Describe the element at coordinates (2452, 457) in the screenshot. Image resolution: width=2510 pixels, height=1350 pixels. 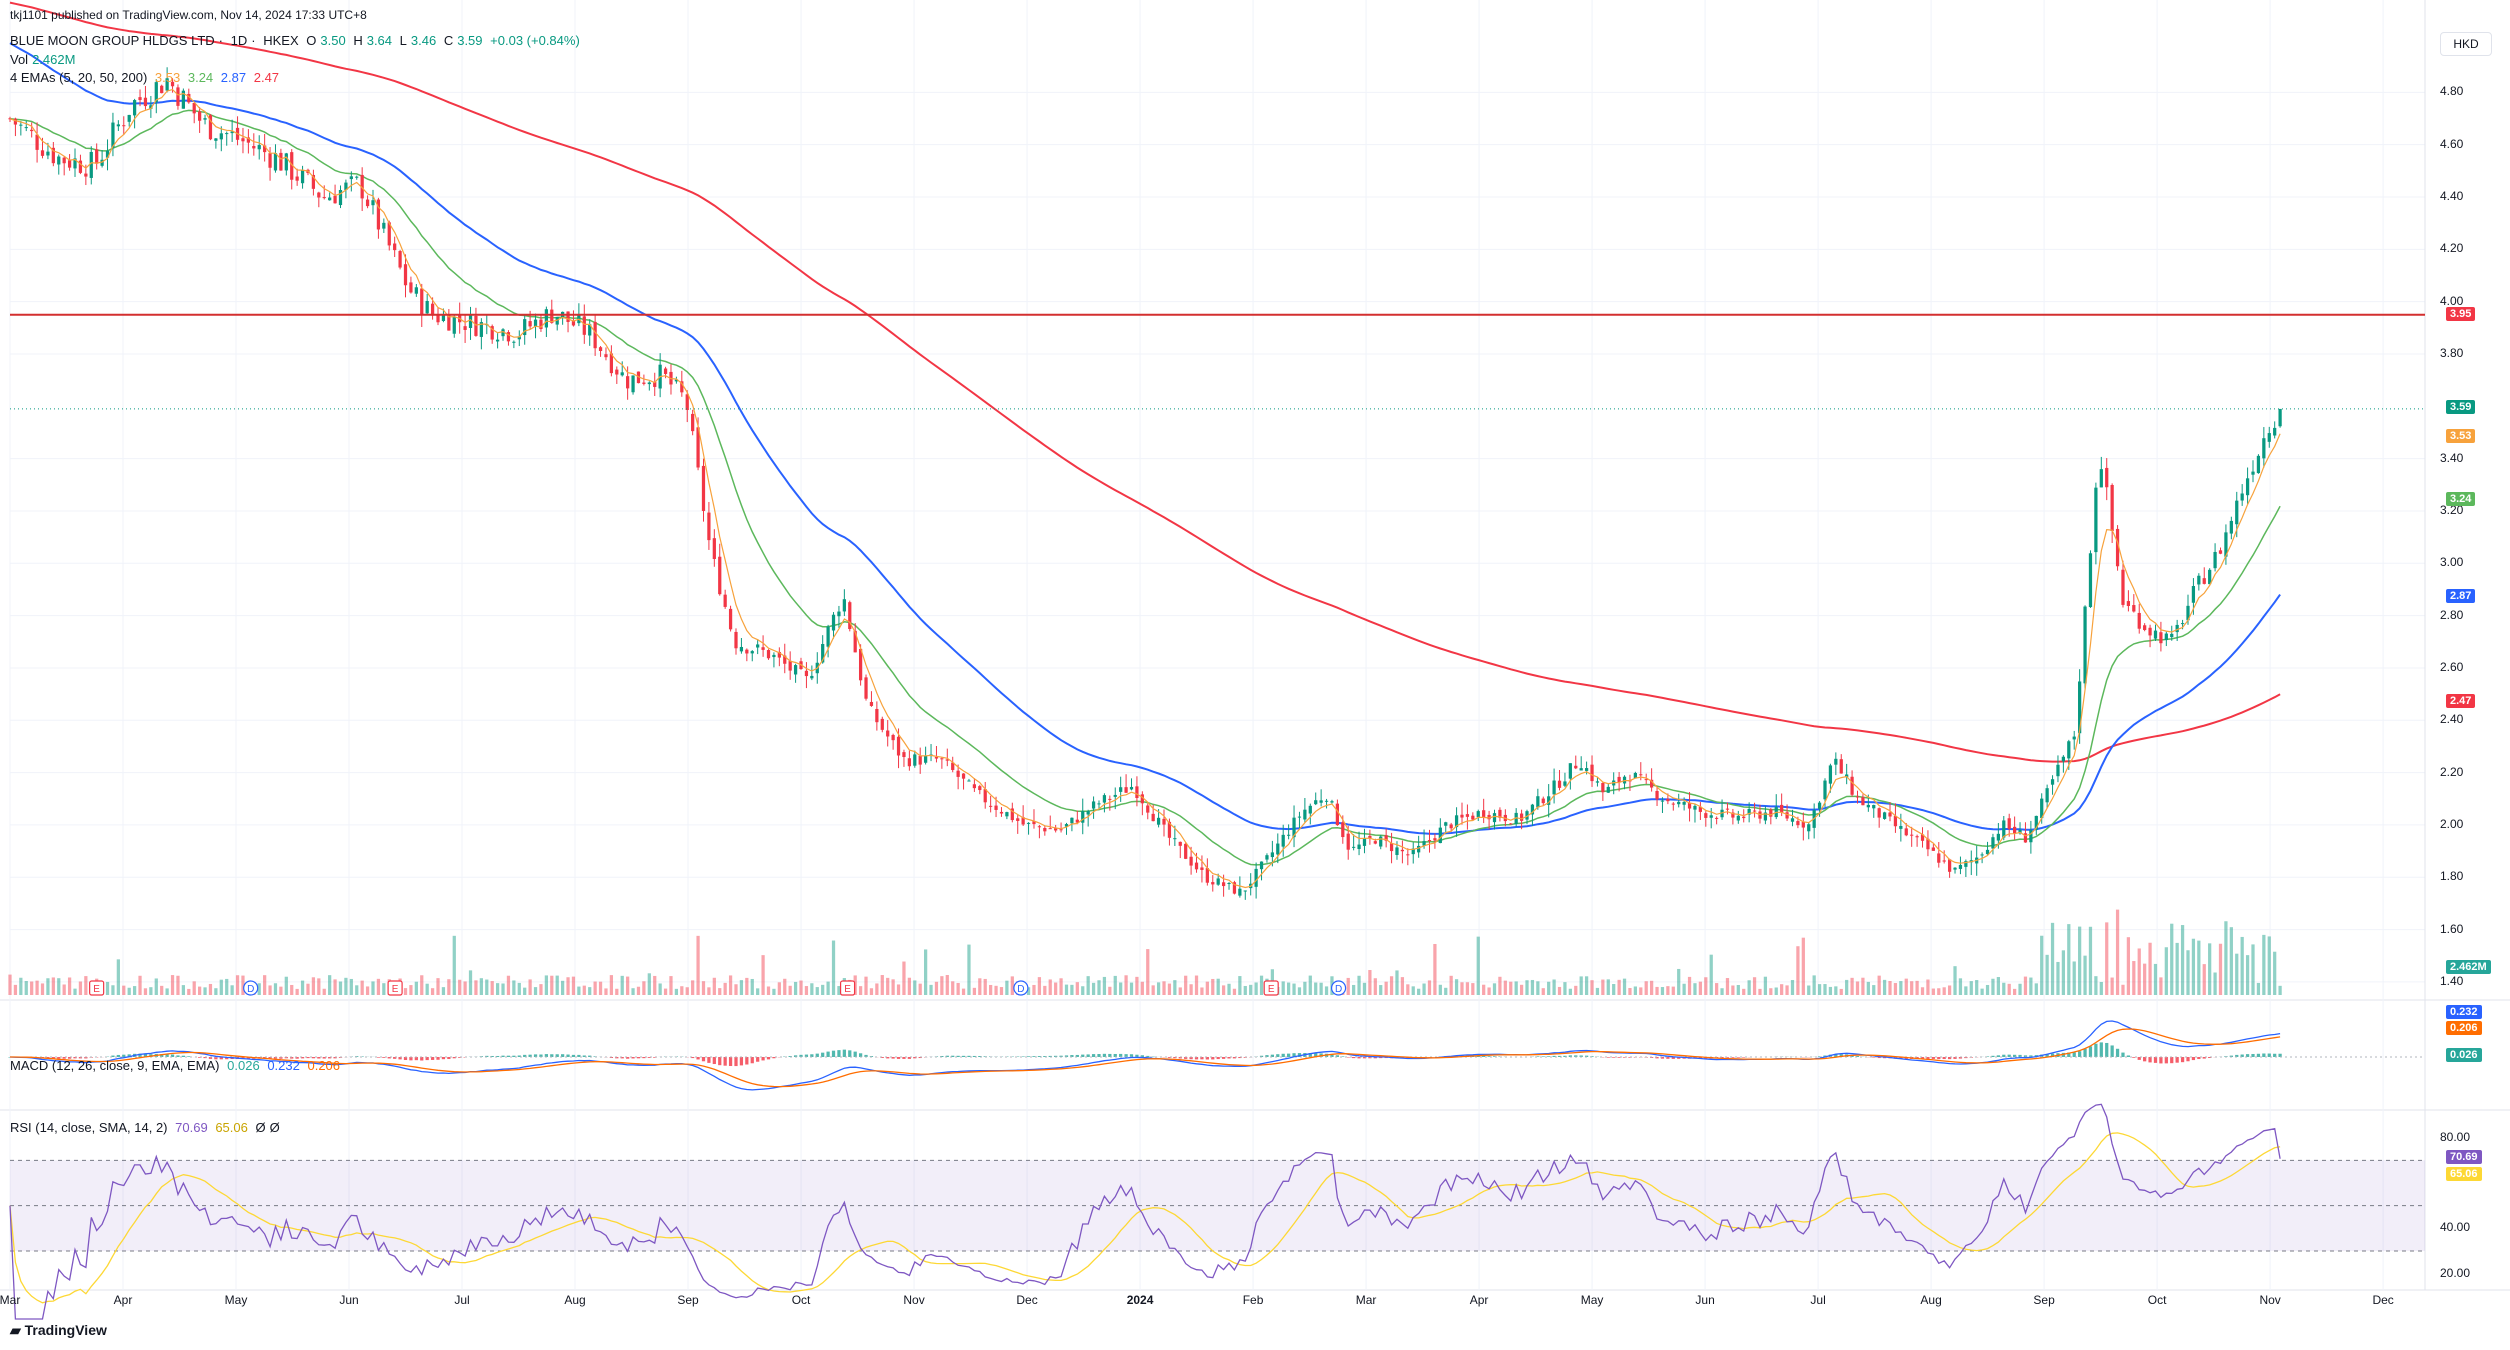
I see `price-axis-label: 3.40` at that location.